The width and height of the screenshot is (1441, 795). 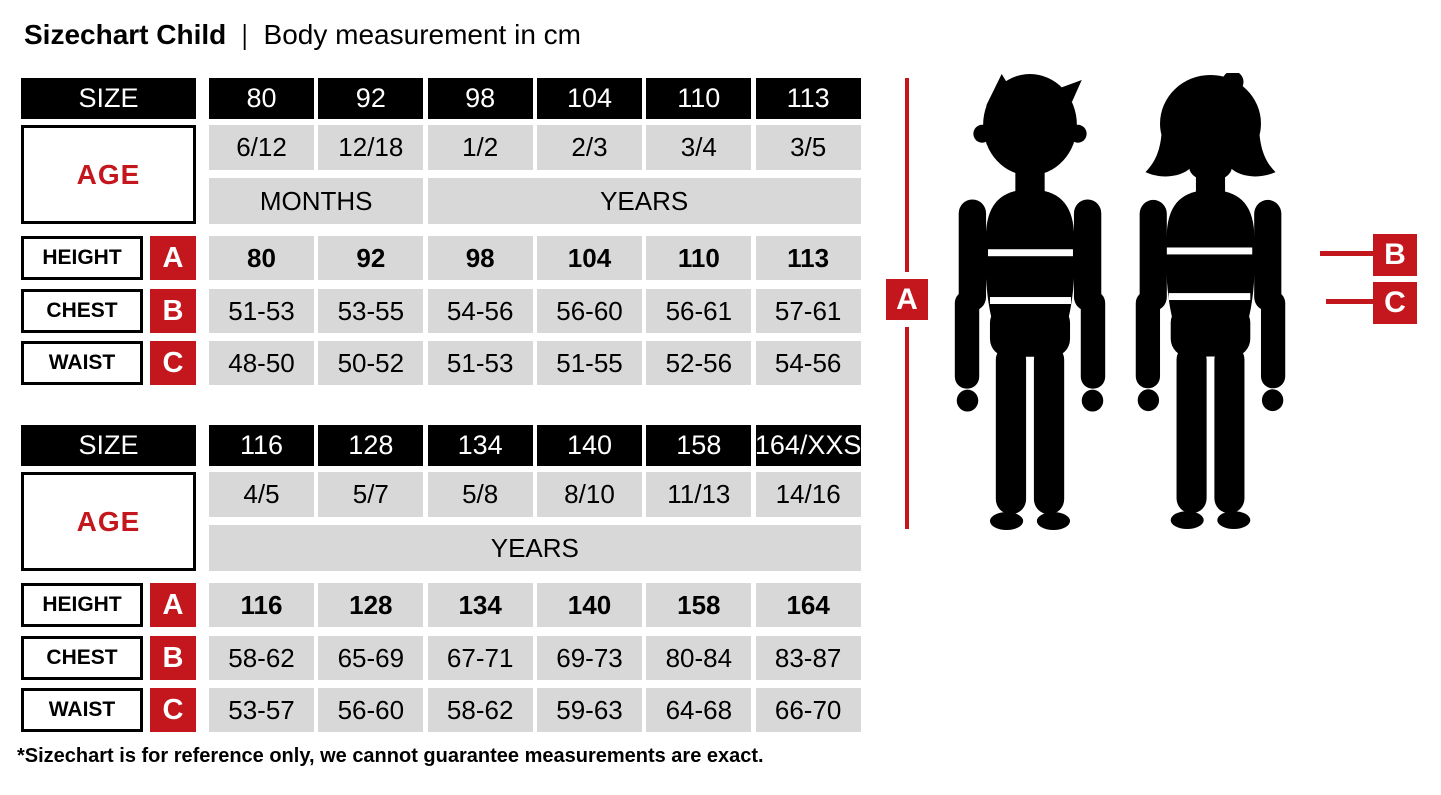 What do you see at coordinates (261, 98) in the screenshot?
I see `size-column-header: 80` at bounding box center [261, 98].